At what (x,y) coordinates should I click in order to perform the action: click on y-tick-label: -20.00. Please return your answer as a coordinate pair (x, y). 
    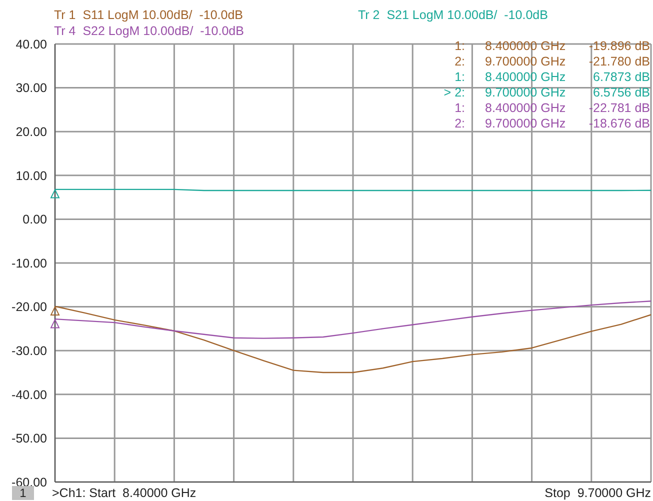
    Looking at the image, I should click on (30, 307).